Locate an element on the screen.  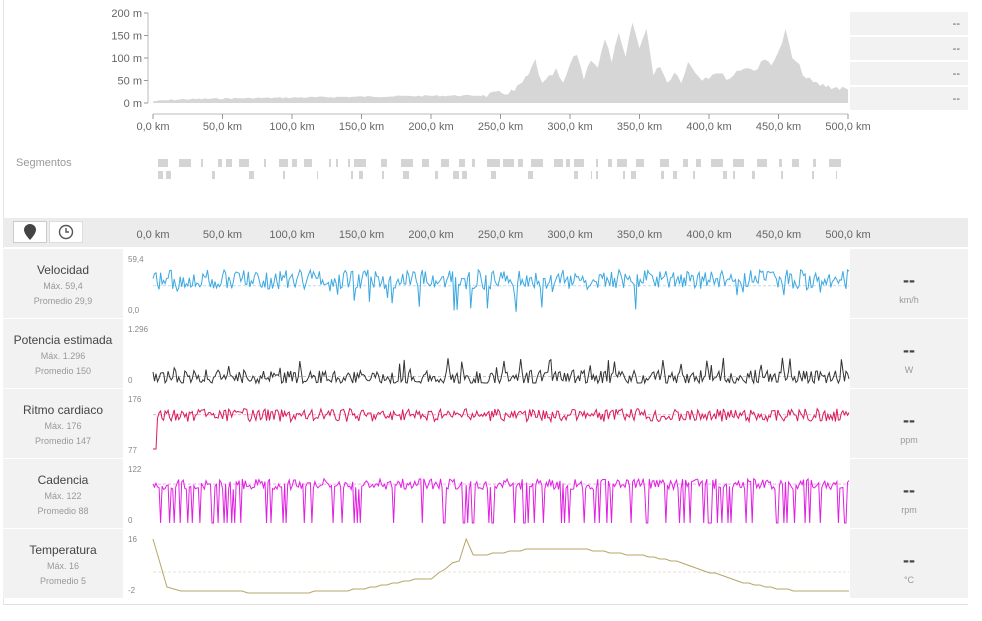
metric-current: -- °C is located at coordinates (909, 563).